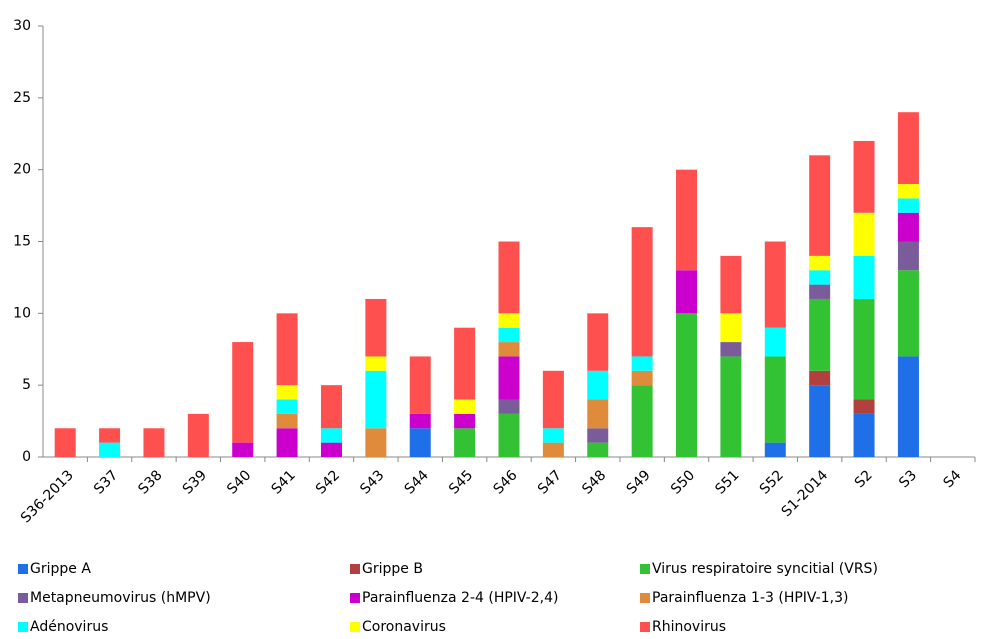 The image size is (989, 639). I want to click on x-tick-label: S48, so click(594, 482).